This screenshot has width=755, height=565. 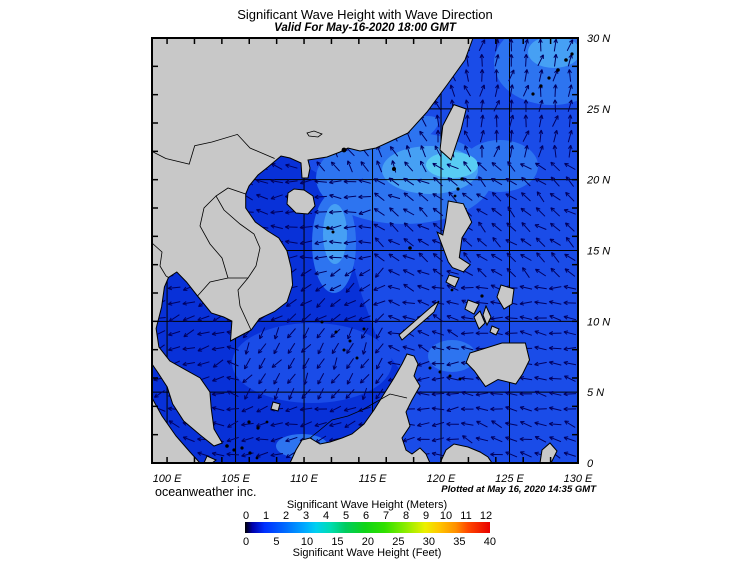 What do you see at coordinates (205, 492) in the screenshot?
I see `credit-text: oceanweather inc.` at bounding box center [205, 492].